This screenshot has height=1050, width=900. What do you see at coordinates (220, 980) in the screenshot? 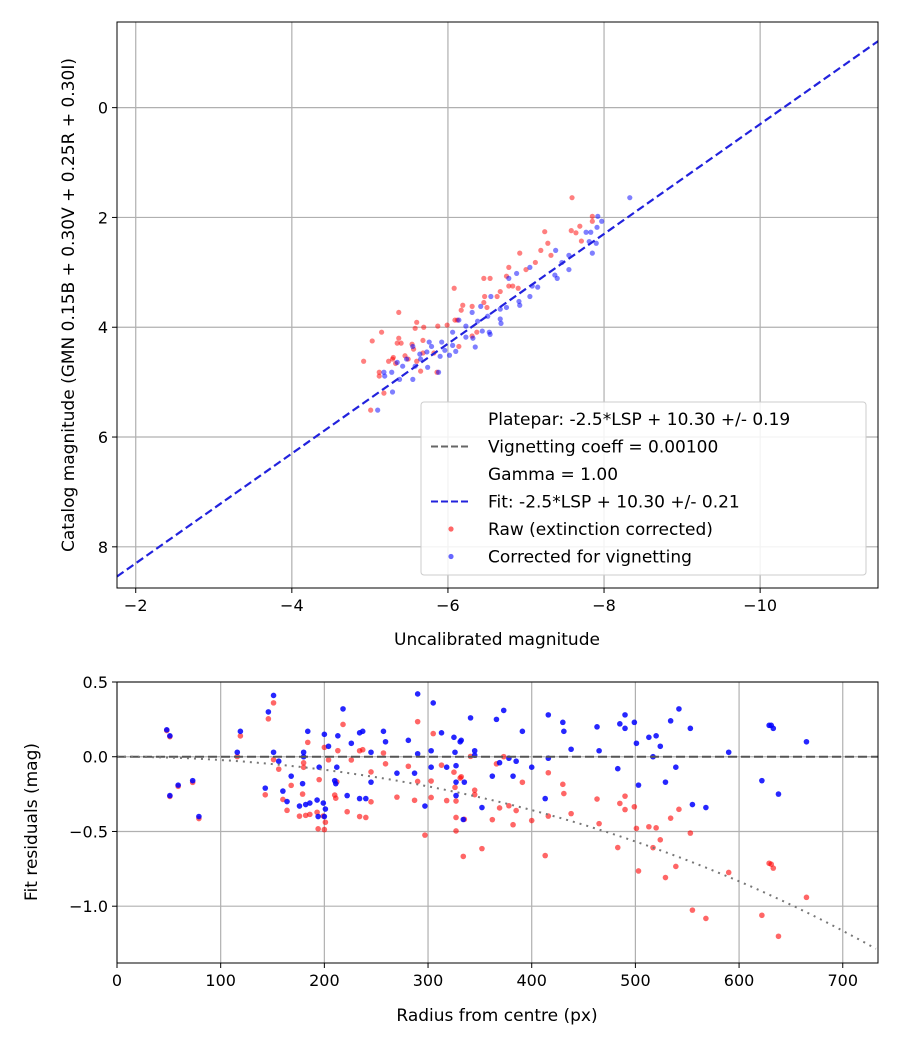
I see `x-tick-label: 100` at bounding box center [220, 980].